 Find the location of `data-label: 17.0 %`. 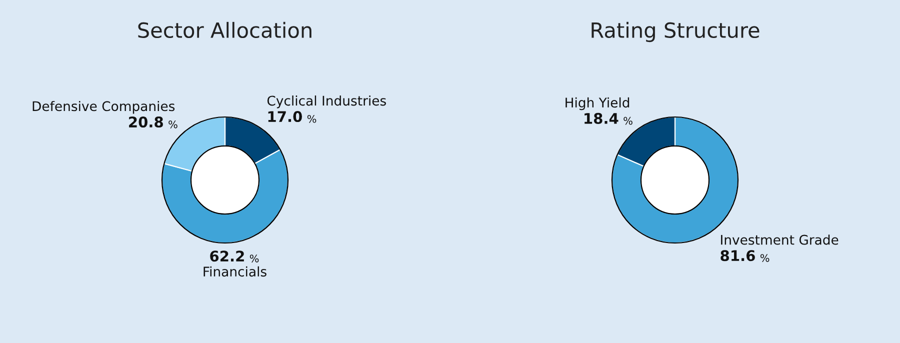

data-label: 17.0 % is located at coordinates (292, 117).